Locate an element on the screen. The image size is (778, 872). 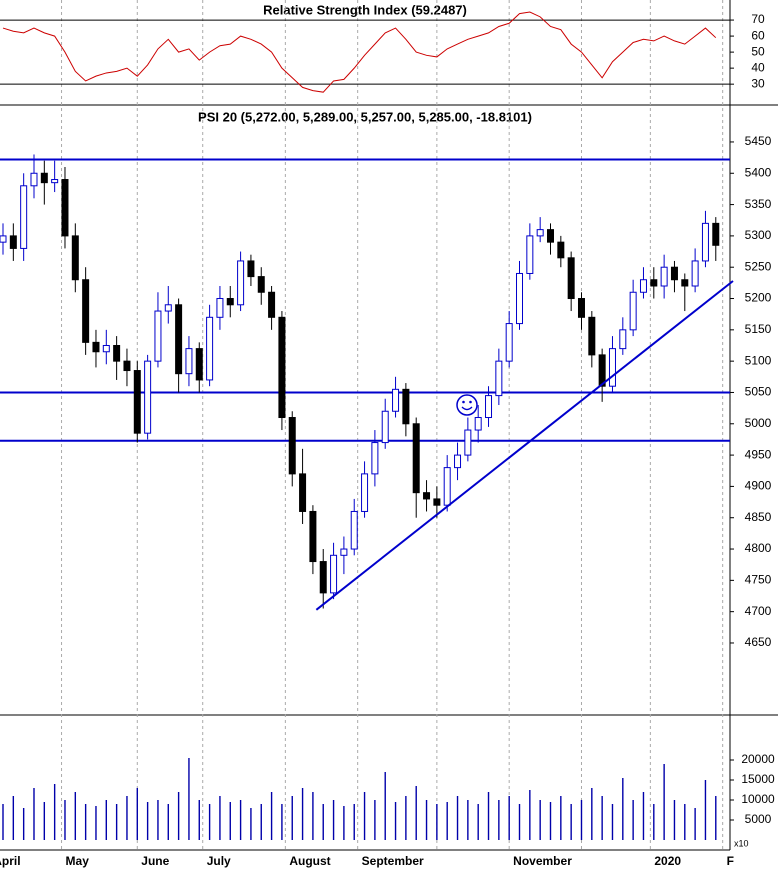
y-tick-label: 4850 is located at coordinates (758, 517).